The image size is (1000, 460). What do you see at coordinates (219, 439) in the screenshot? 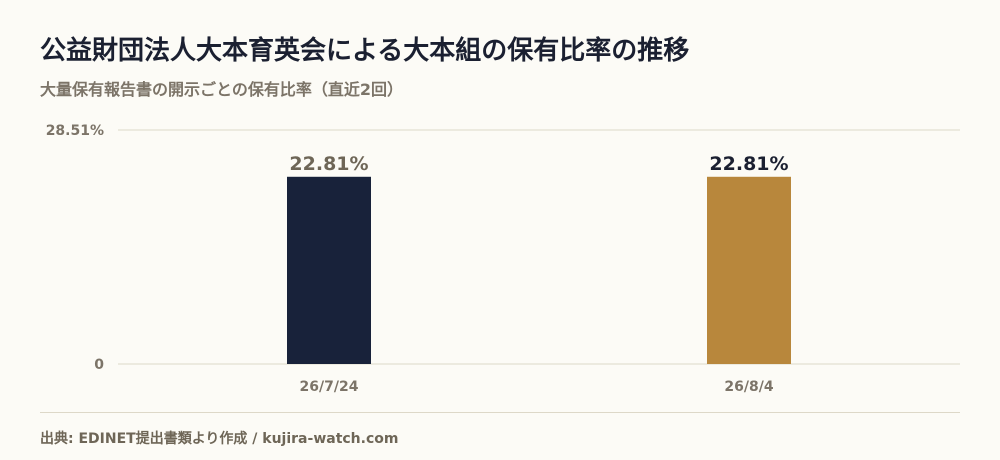
I see `source-footer: 出典: EDINET提出書類より作成 / kujira-watch.com` at bounding box center [219, 439].